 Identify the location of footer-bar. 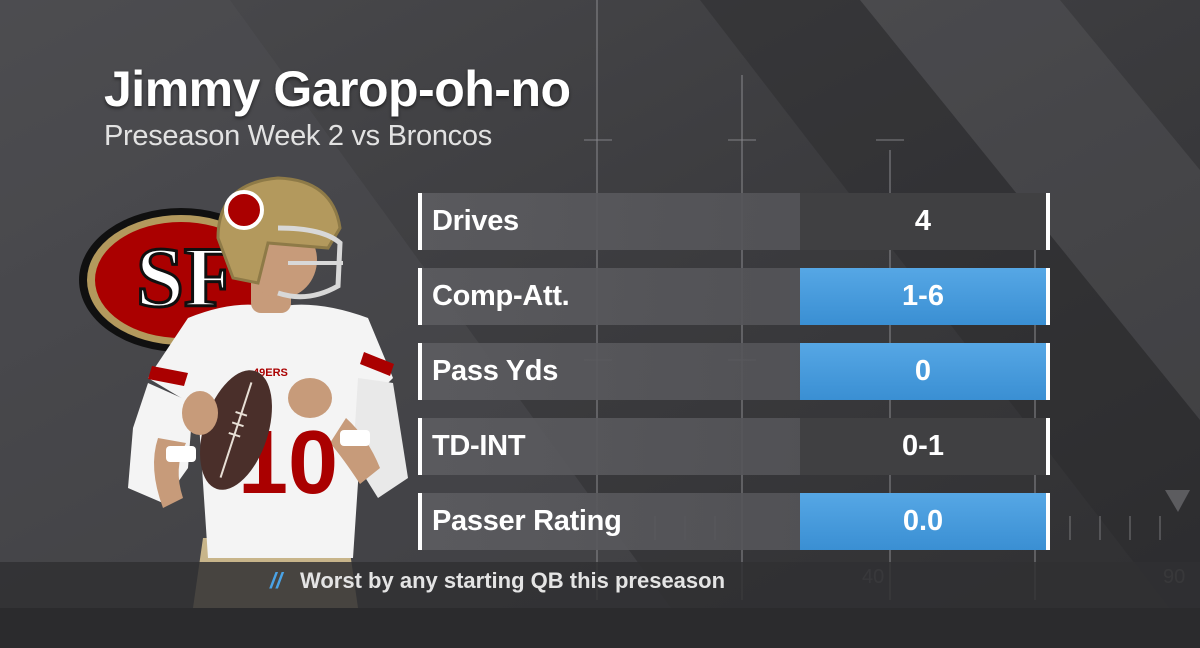
(600, 585).